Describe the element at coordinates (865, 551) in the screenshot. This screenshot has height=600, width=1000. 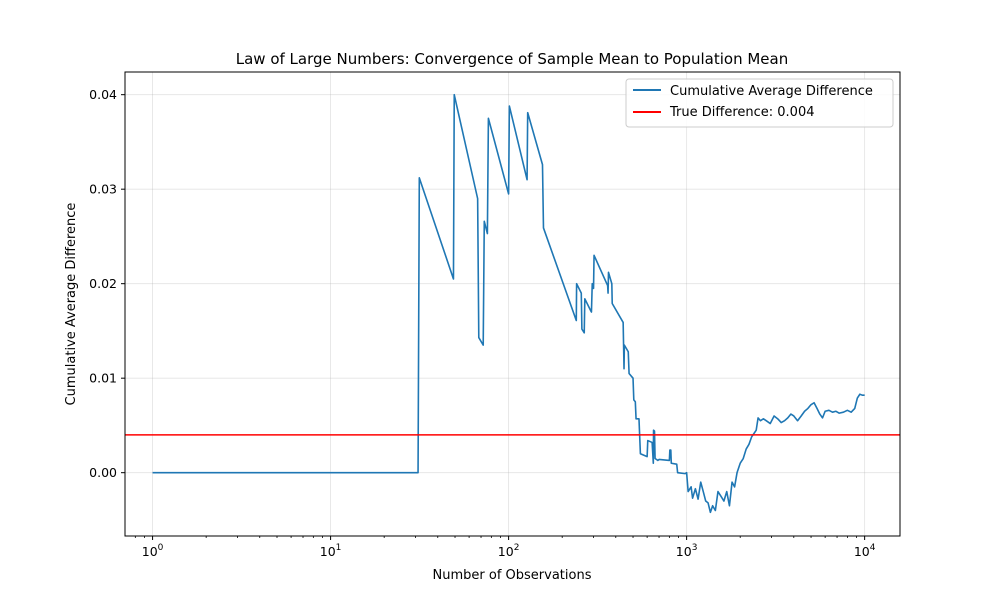
I see `x-tick-label: 10⁴` at that location.